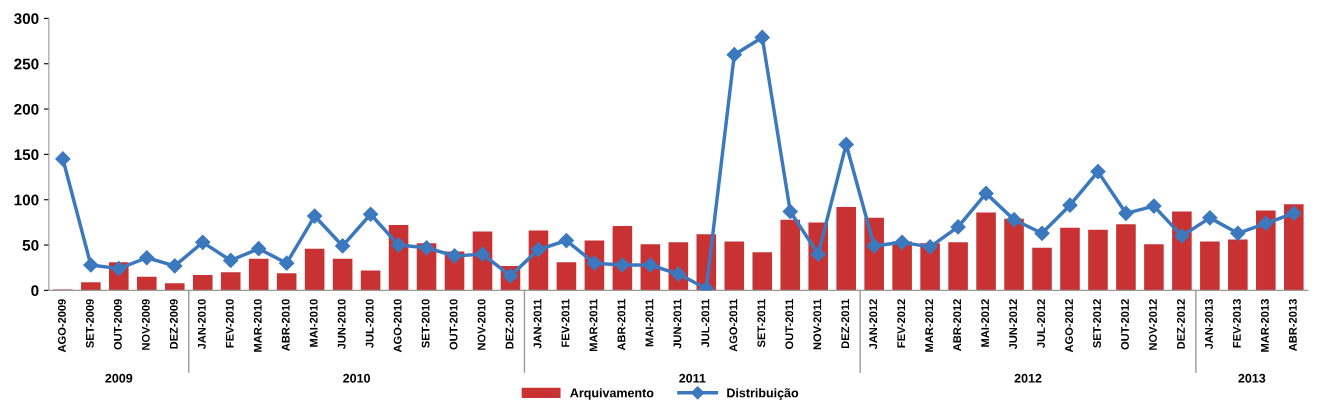  What do you see at coordinates (119, 378) in the screenshot?
I see `text: 2009` at bounding box center [119, 378].